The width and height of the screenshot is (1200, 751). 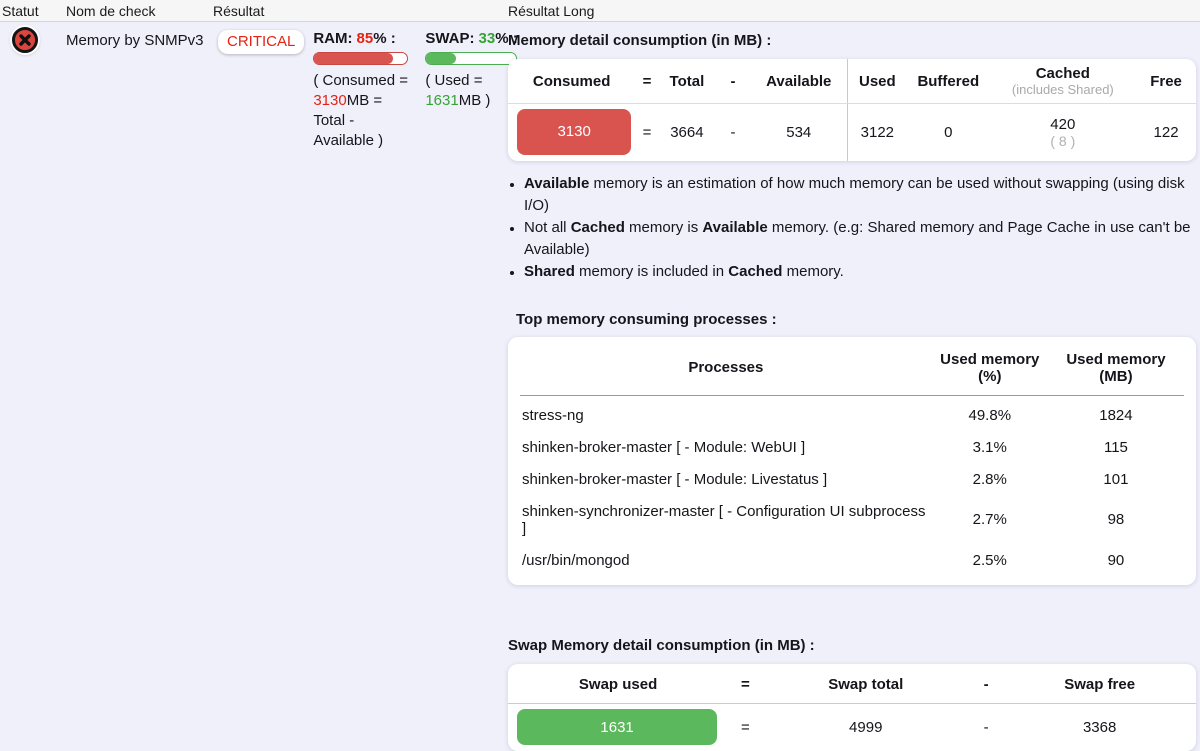 I want to click on process-used-mb: 1824, so click(x=1116, y=413).